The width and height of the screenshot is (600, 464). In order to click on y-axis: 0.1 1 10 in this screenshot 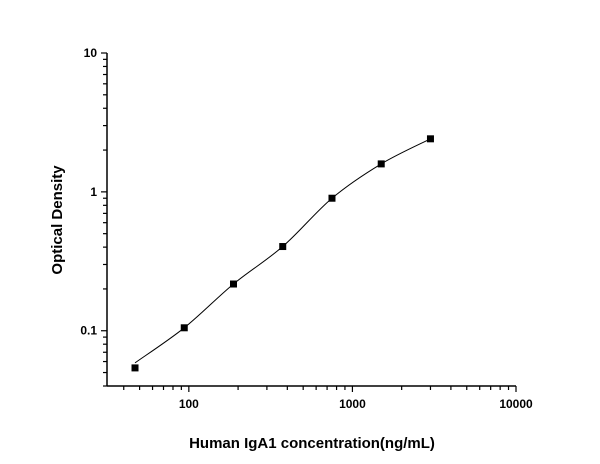, I will do `click(94, 216)`.